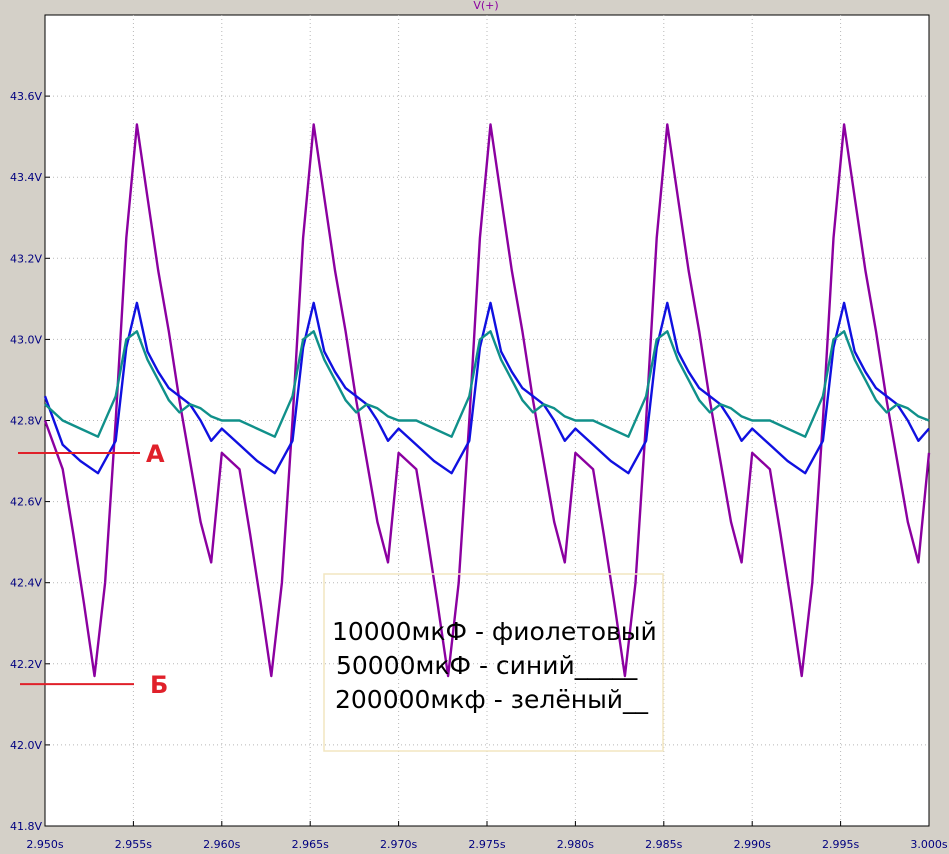 The width and height of the screenshot is (949, 854). I want to click on y-tick-label: 41.8V, so click(26, 826).